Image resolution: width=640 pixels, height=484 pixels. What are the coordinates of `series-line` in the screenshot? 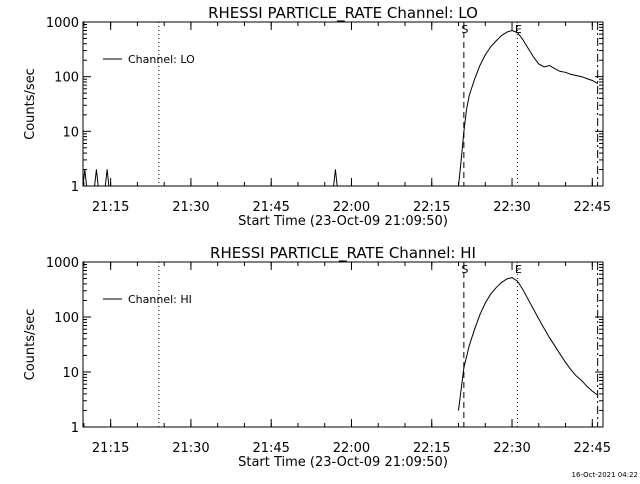 It's located at (528, 344).